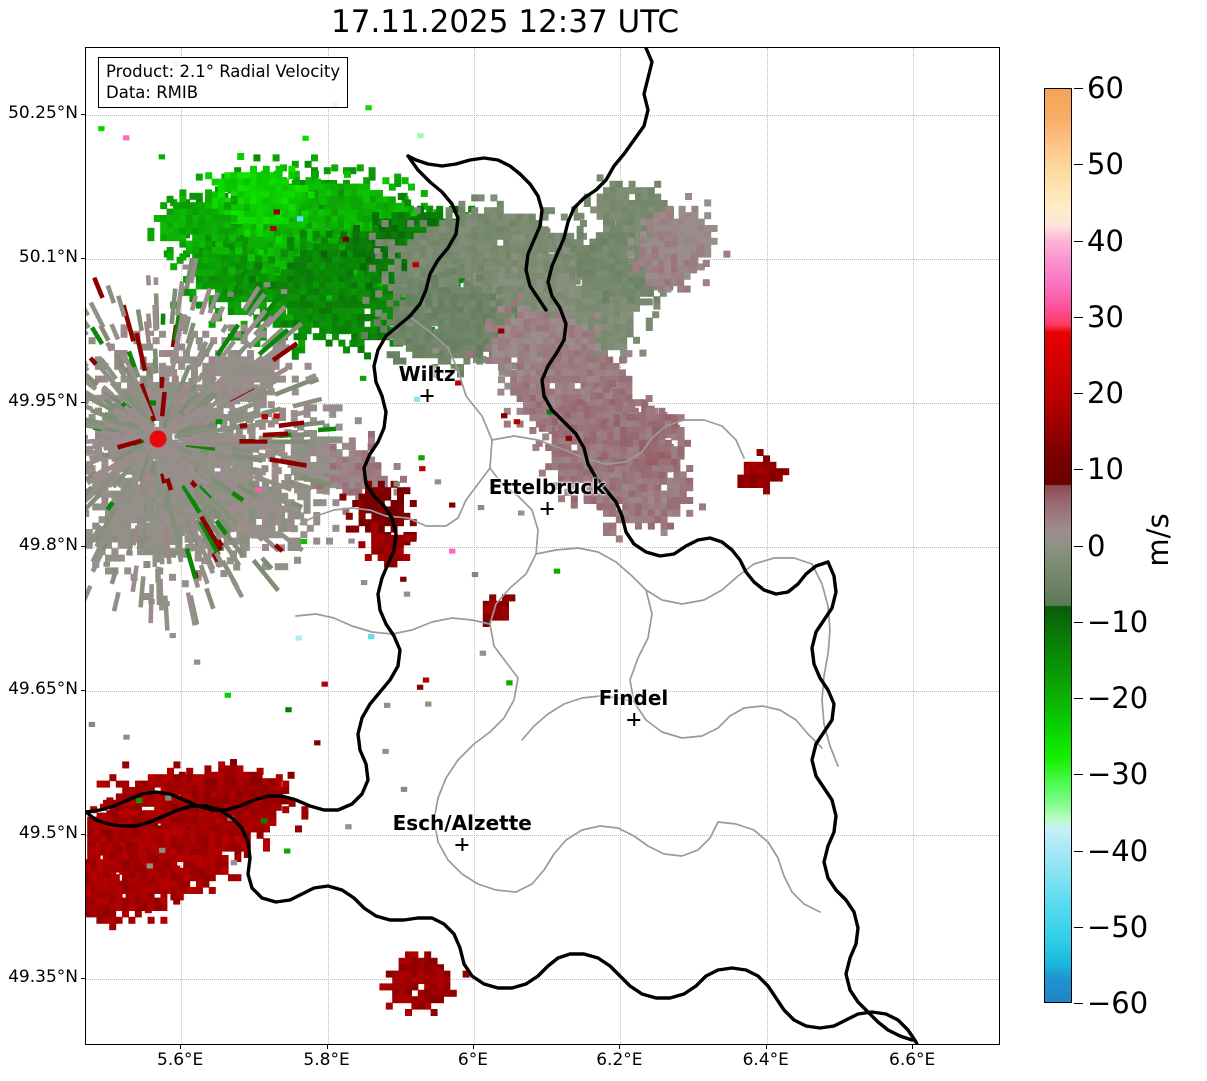  Describe the element at coordinates (223, 71) in the screenshot. I see `info-product-line: Product: 2.1° Radial Velocity` at that location.